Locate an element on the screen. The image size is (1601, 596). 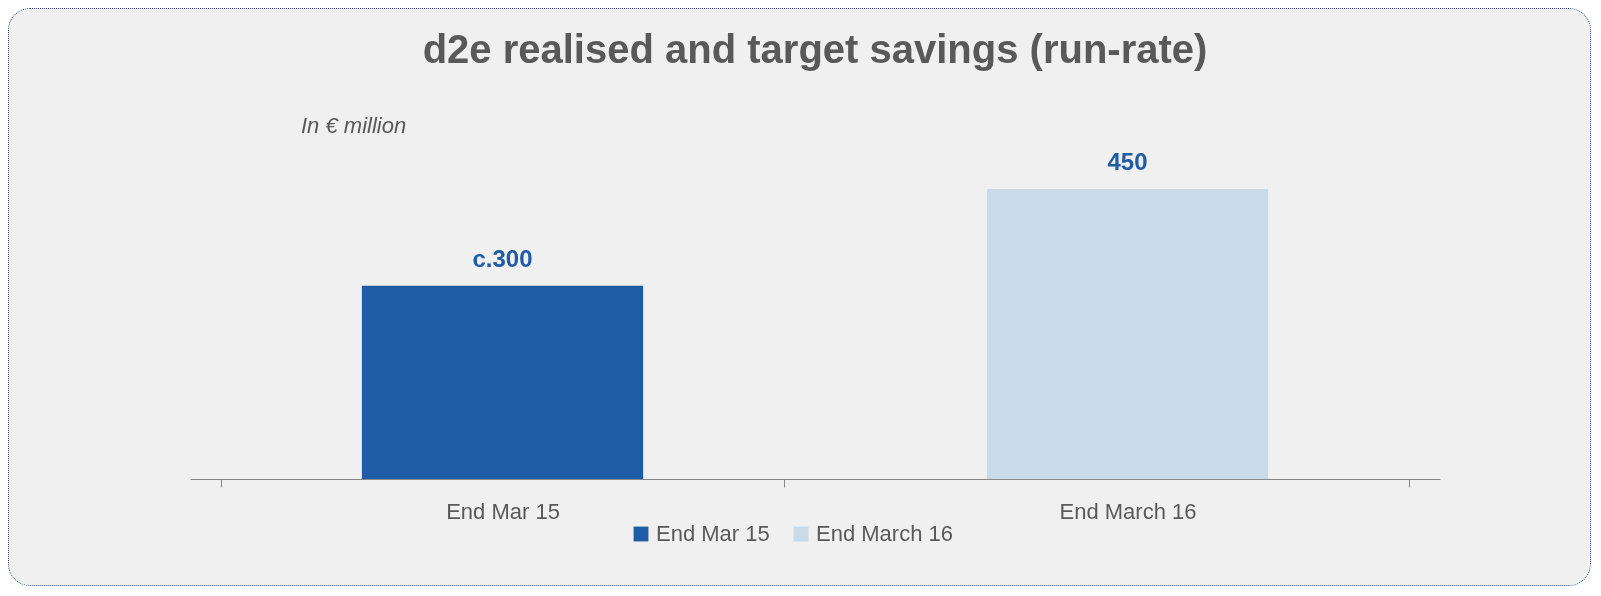
data-label: c.300 is located at coordinates (502, 258).